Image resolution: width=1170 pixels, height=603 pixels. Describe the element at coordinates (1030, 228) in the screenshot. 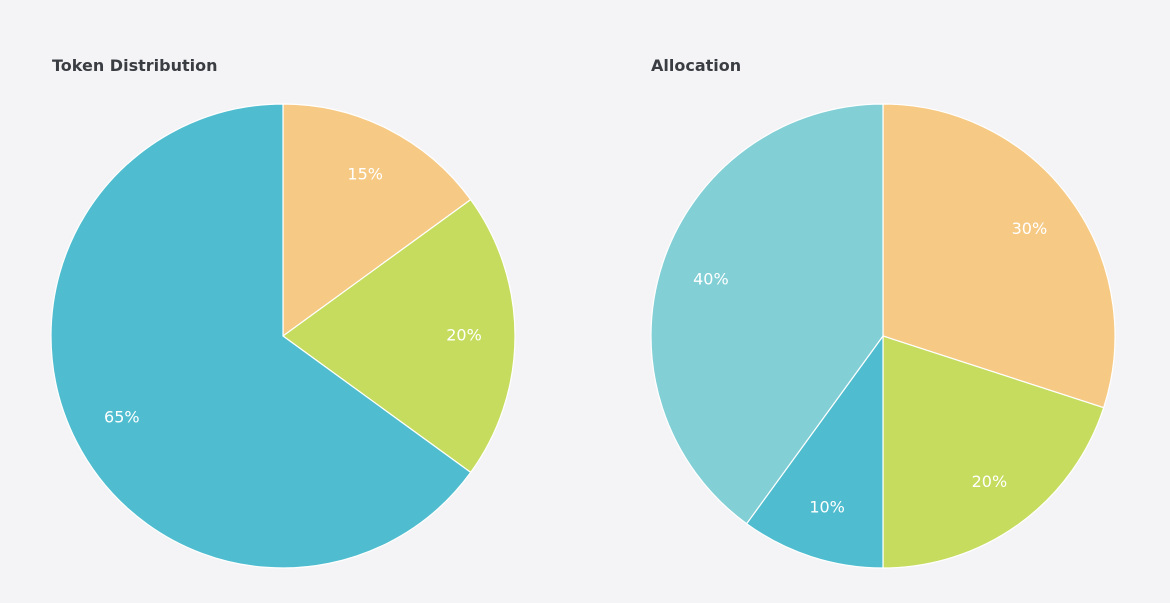

I see `slice-label: 30%` at that location.